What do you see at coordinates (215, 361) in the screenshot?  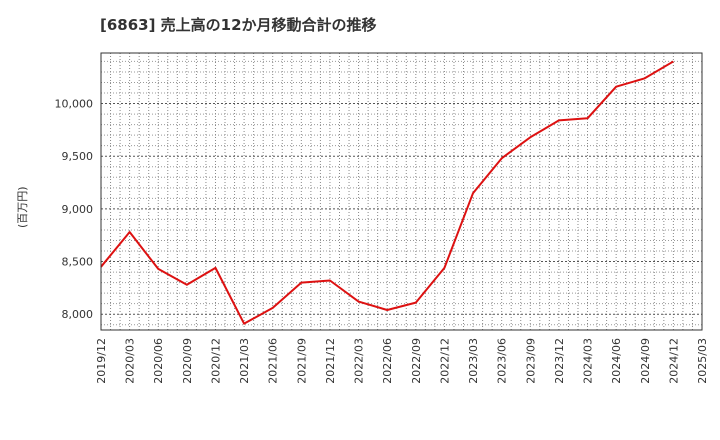 I see `x-tick-label: 2020/12` at bounding box center [215, 361].